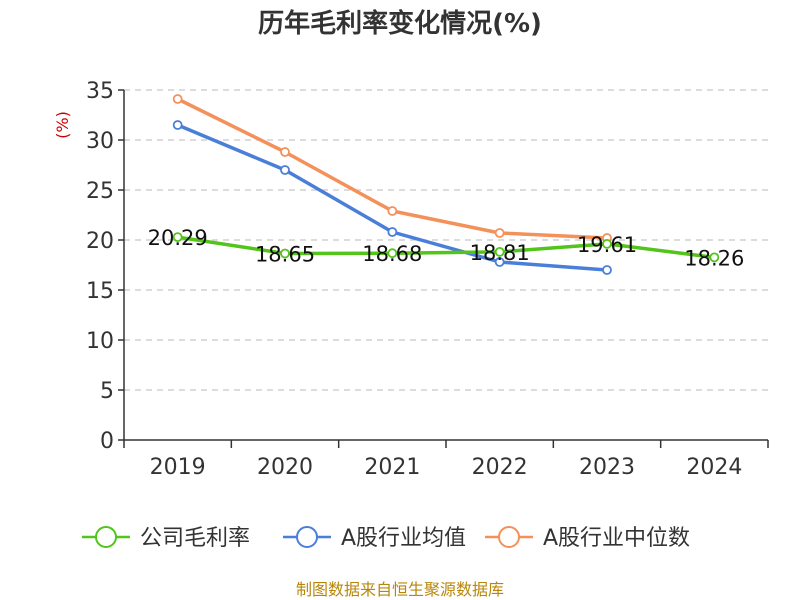 This screenshot has height=600, width=800. I want to click on data-label: 18.65, so click(285, 255).